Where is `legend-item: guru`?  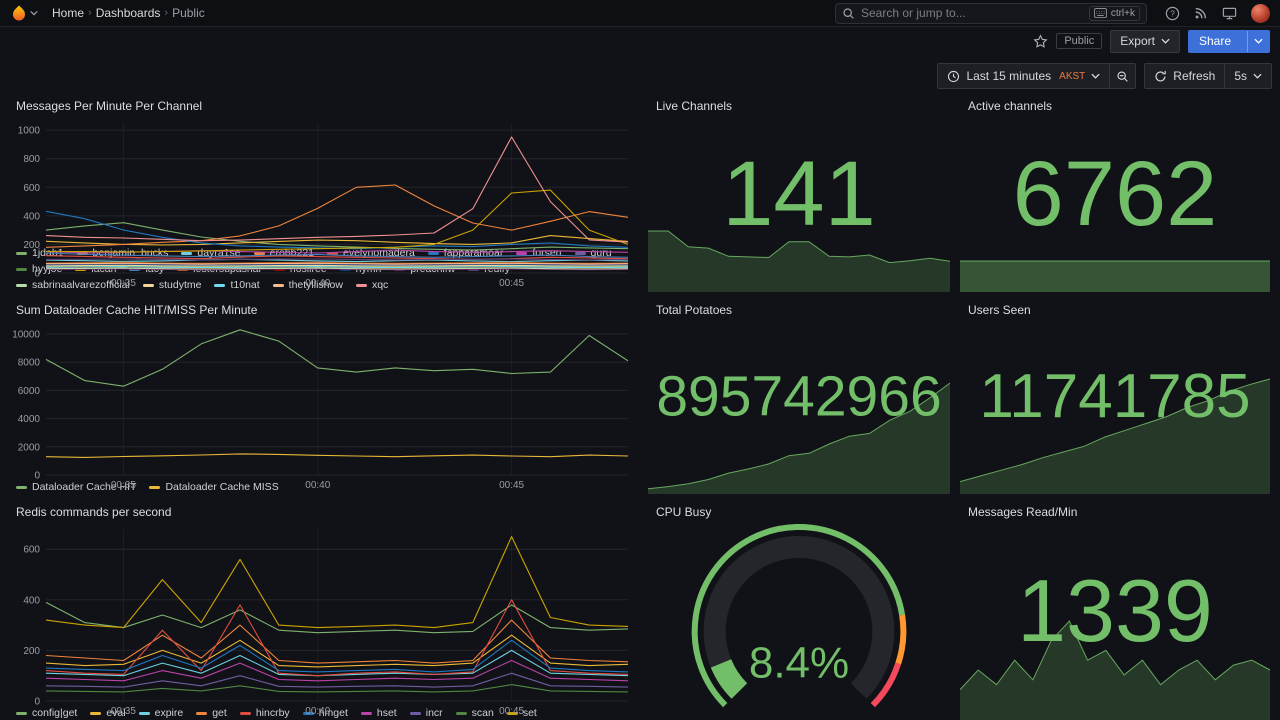
legend-item: guru is located at coordinates (593, 253).